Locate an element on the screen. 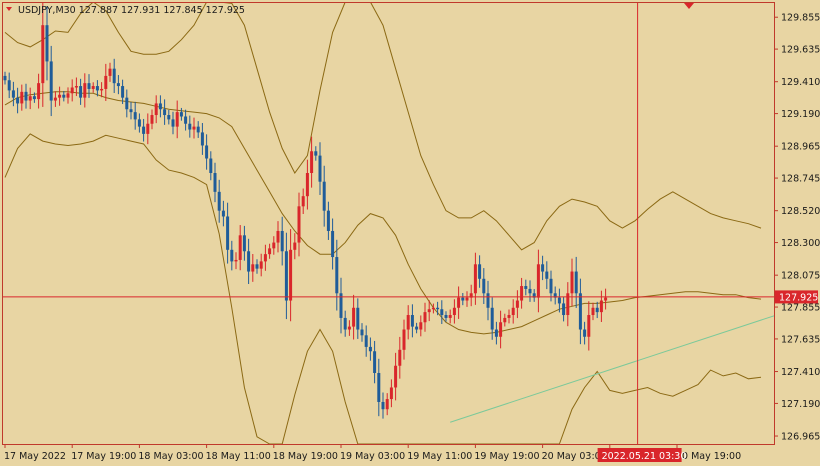 This screenshot has width=820, height=466. y-tick-label: 128.965 is located at coordinates (800, 147).